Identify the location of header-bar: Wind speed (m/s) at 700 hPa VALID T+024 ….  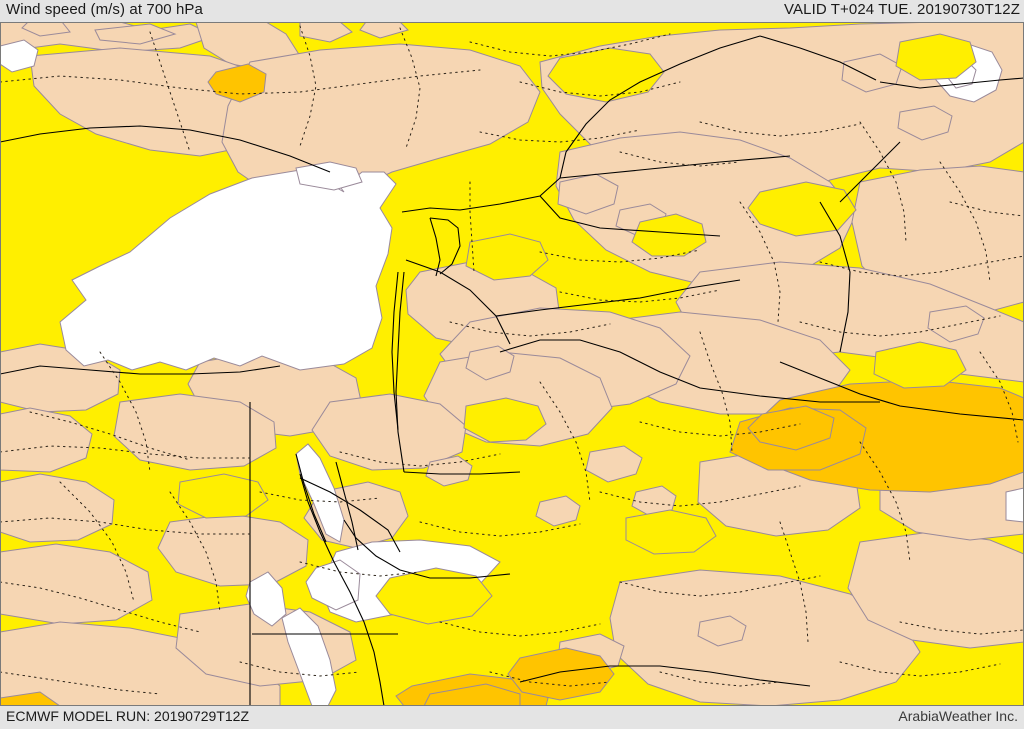
(512, 11).